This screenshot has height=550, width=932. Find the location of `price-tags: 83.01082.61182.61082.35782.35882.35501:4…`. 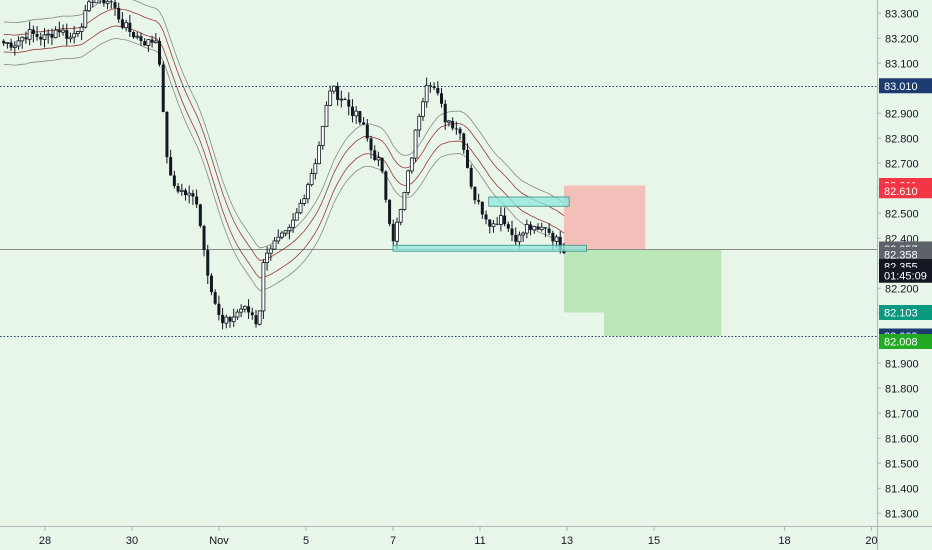

price-tags: 83.01082.61182.61082.35782.35882.35501:4… is located at coordinates (905, 213).